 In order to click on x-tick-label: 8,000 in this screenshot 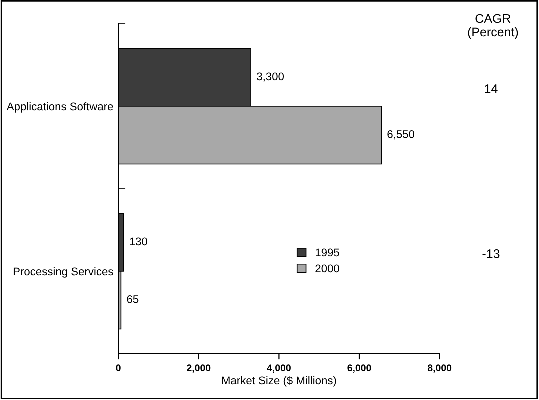, I will do `click(440, 368)`.